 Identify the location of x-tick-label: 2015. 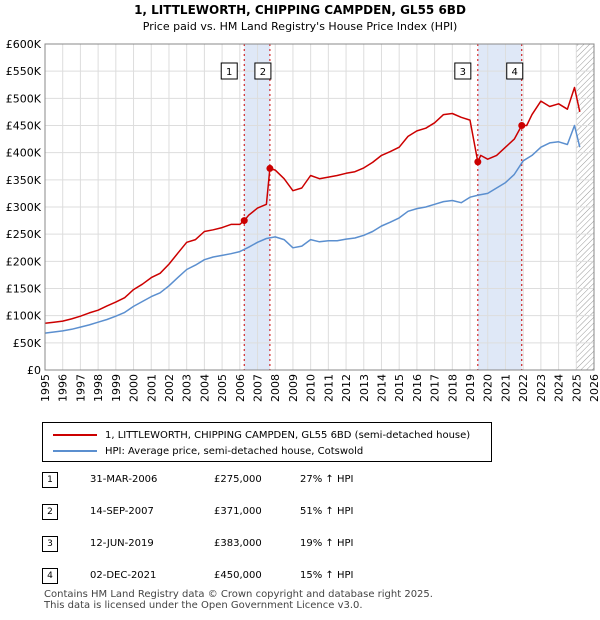
(399, 388).